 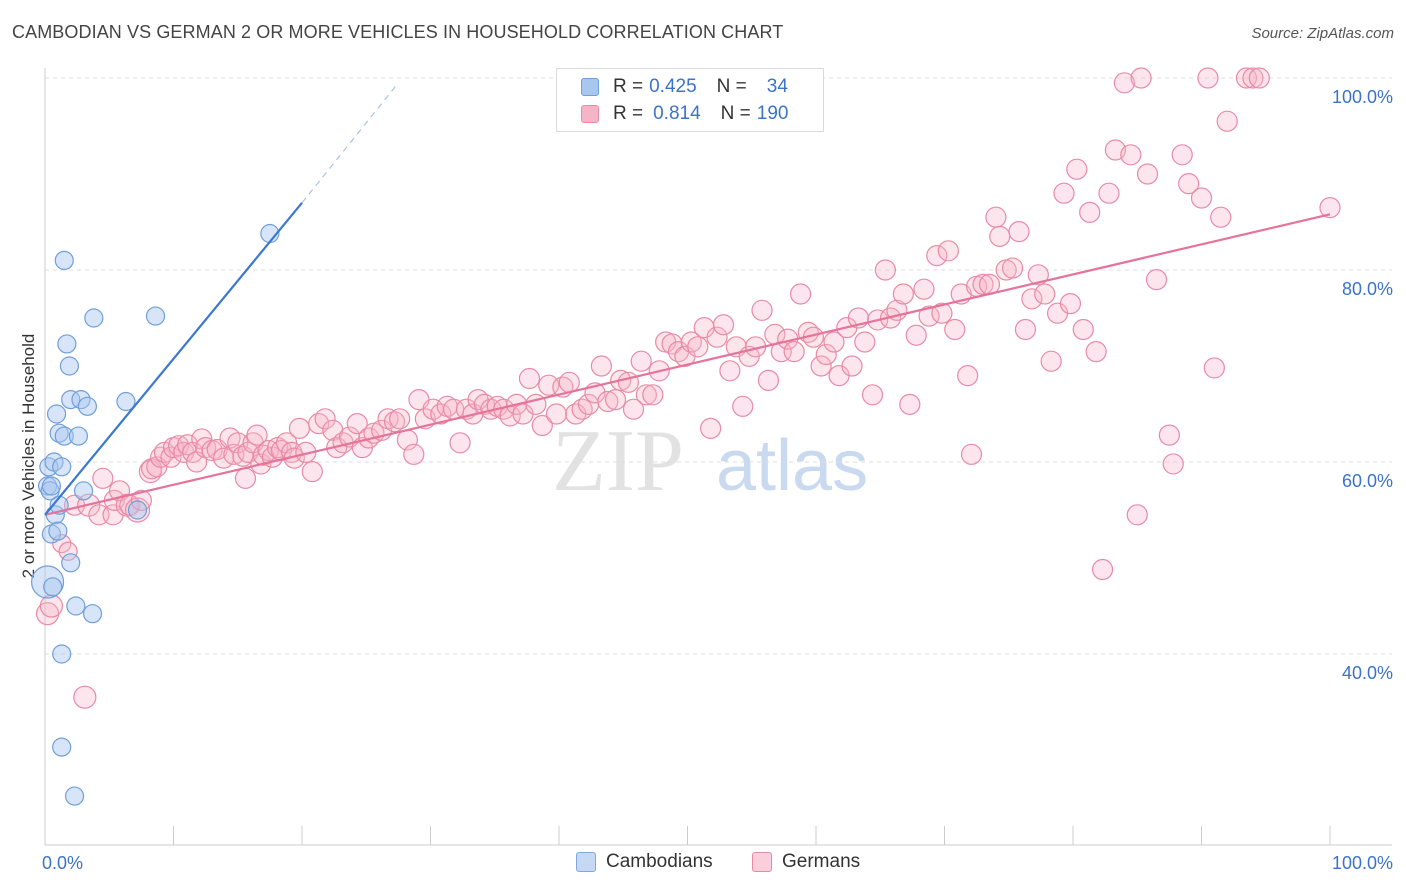 I want to click on legend-n-value: 190, so click(x=772, y=113).